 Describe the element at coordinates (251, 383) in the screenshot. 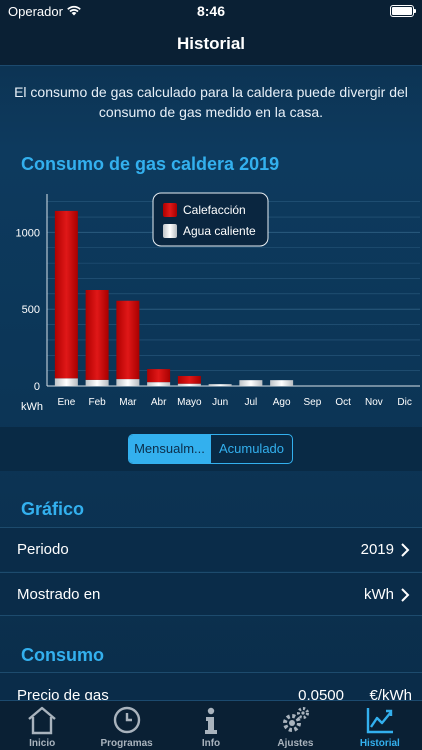

I see `bar-agua-caliente-jul` at that location.